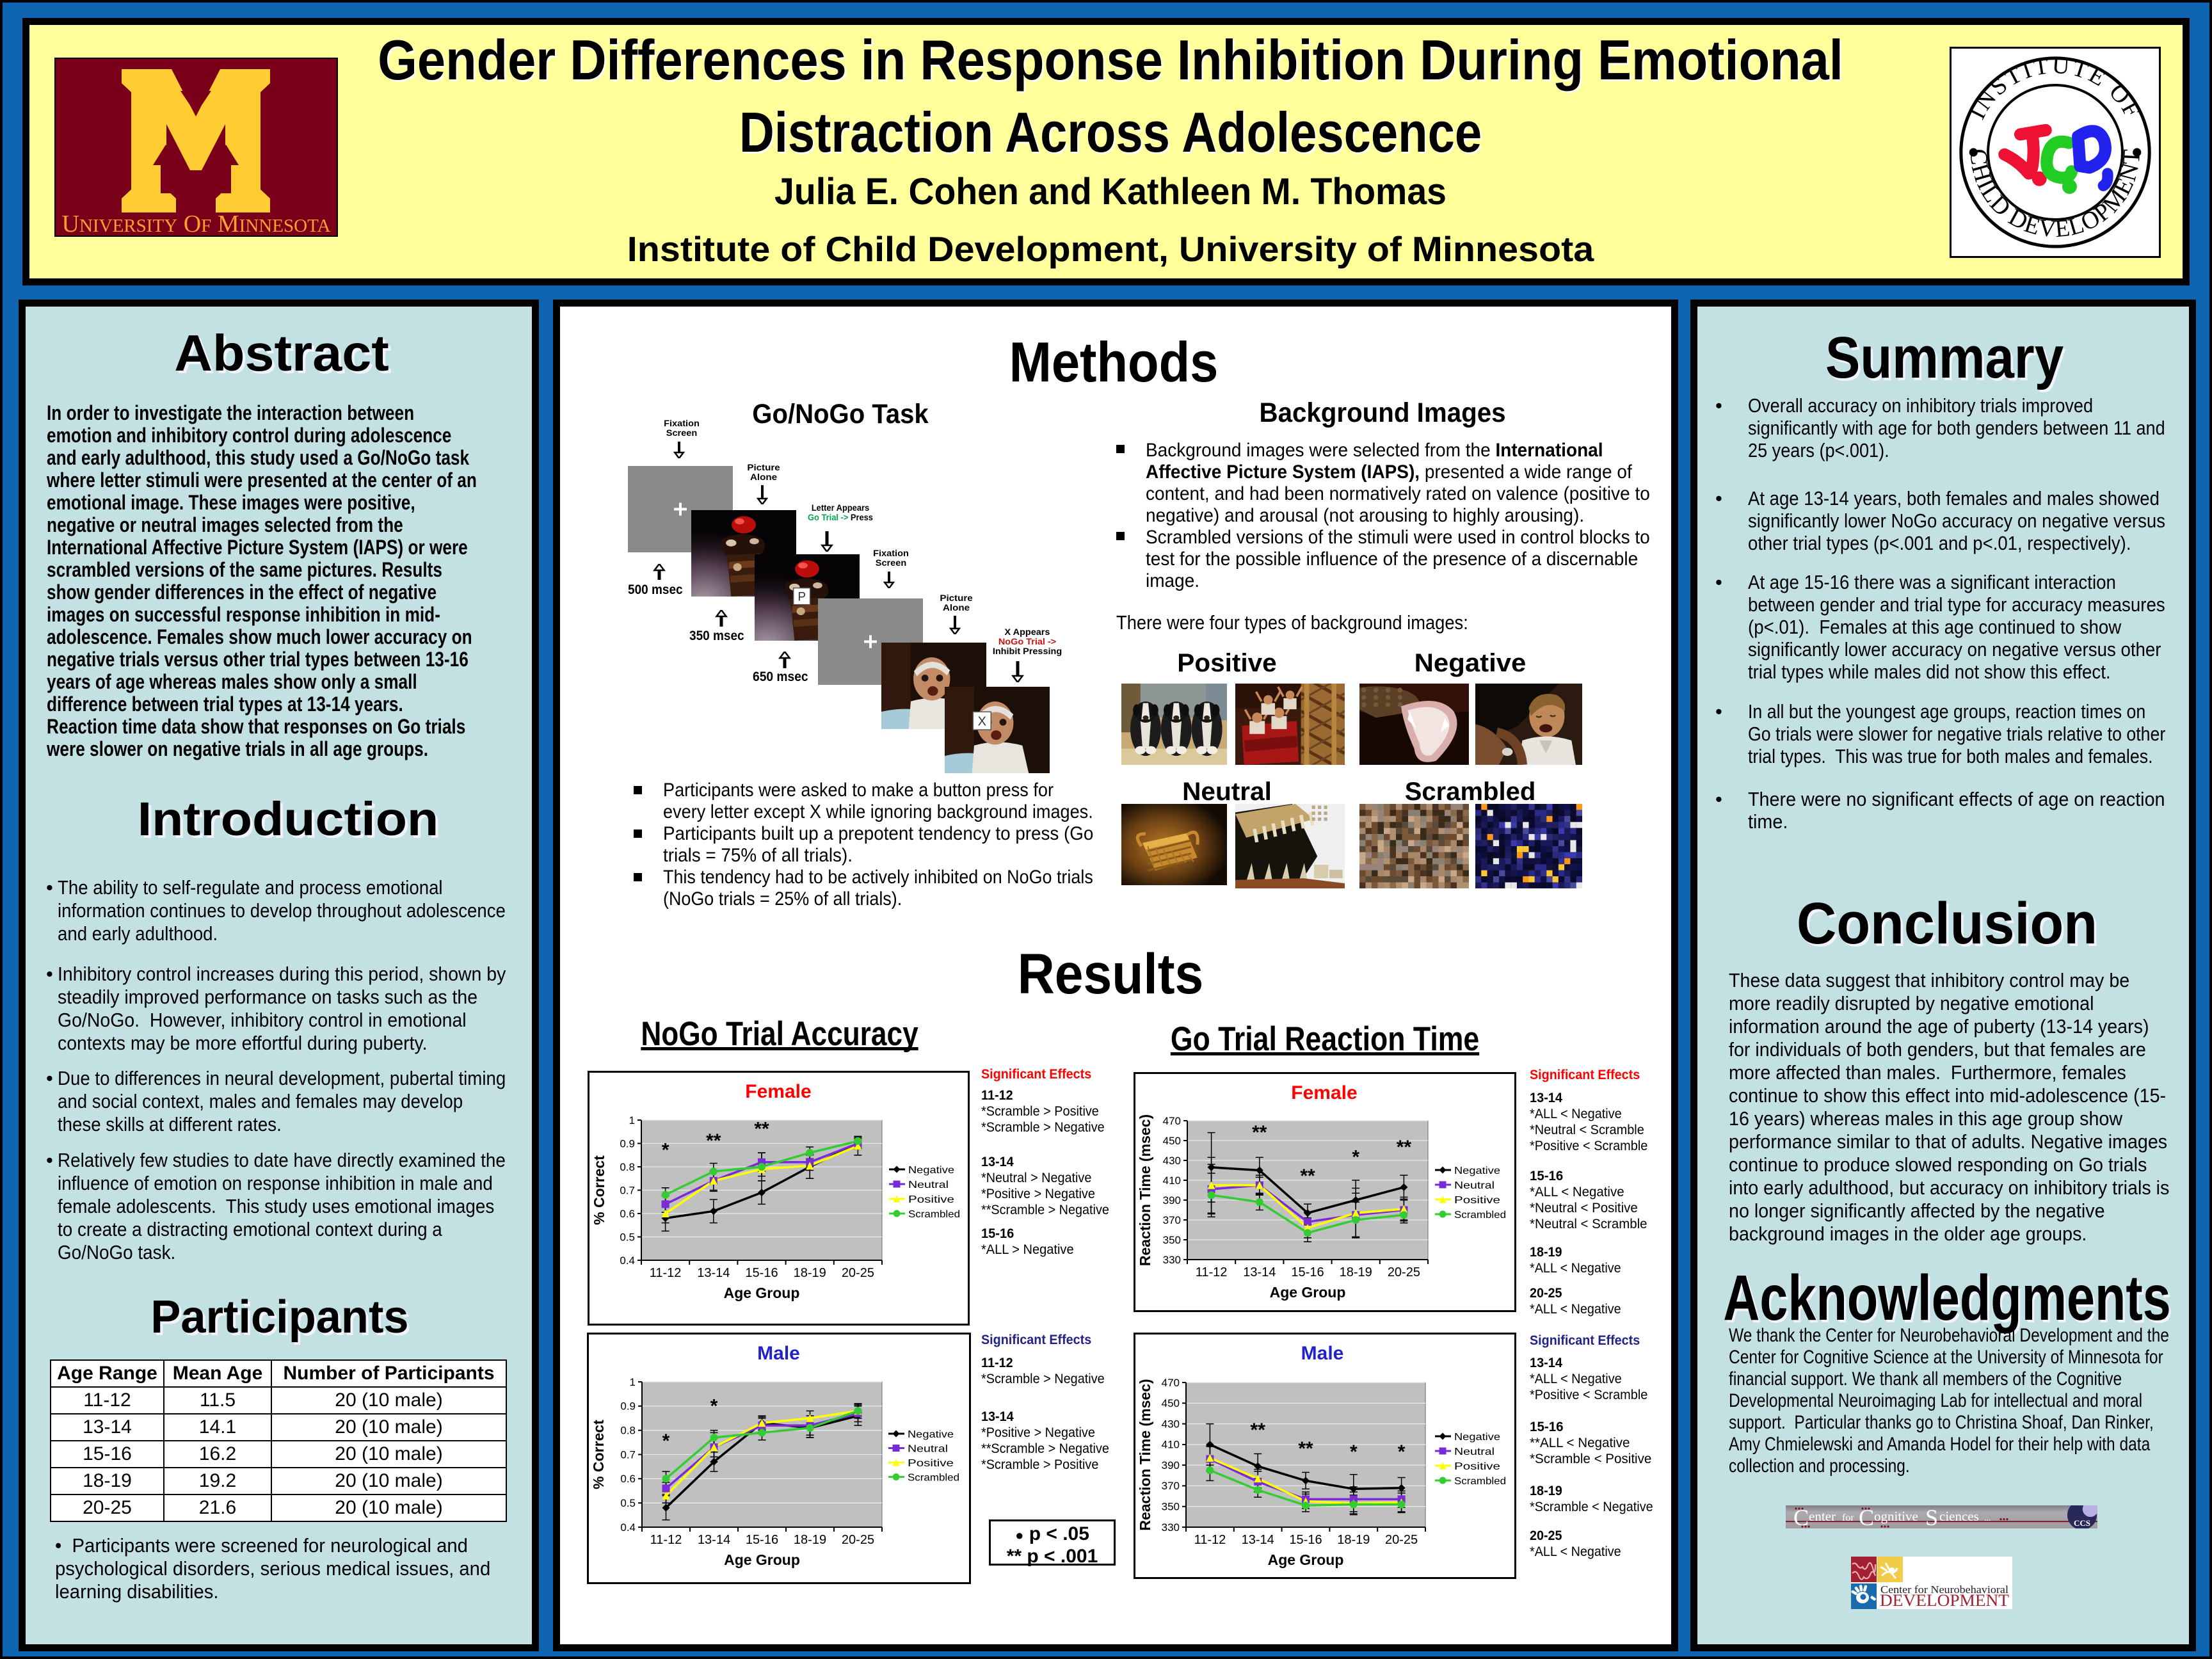 This screenshot has width=2212, height=1659. What do you see at coordinates (1944, 1600) in the screenshot?
I see `svg-text: DEVELOPMENT` at bounding box center [1944, 1600].